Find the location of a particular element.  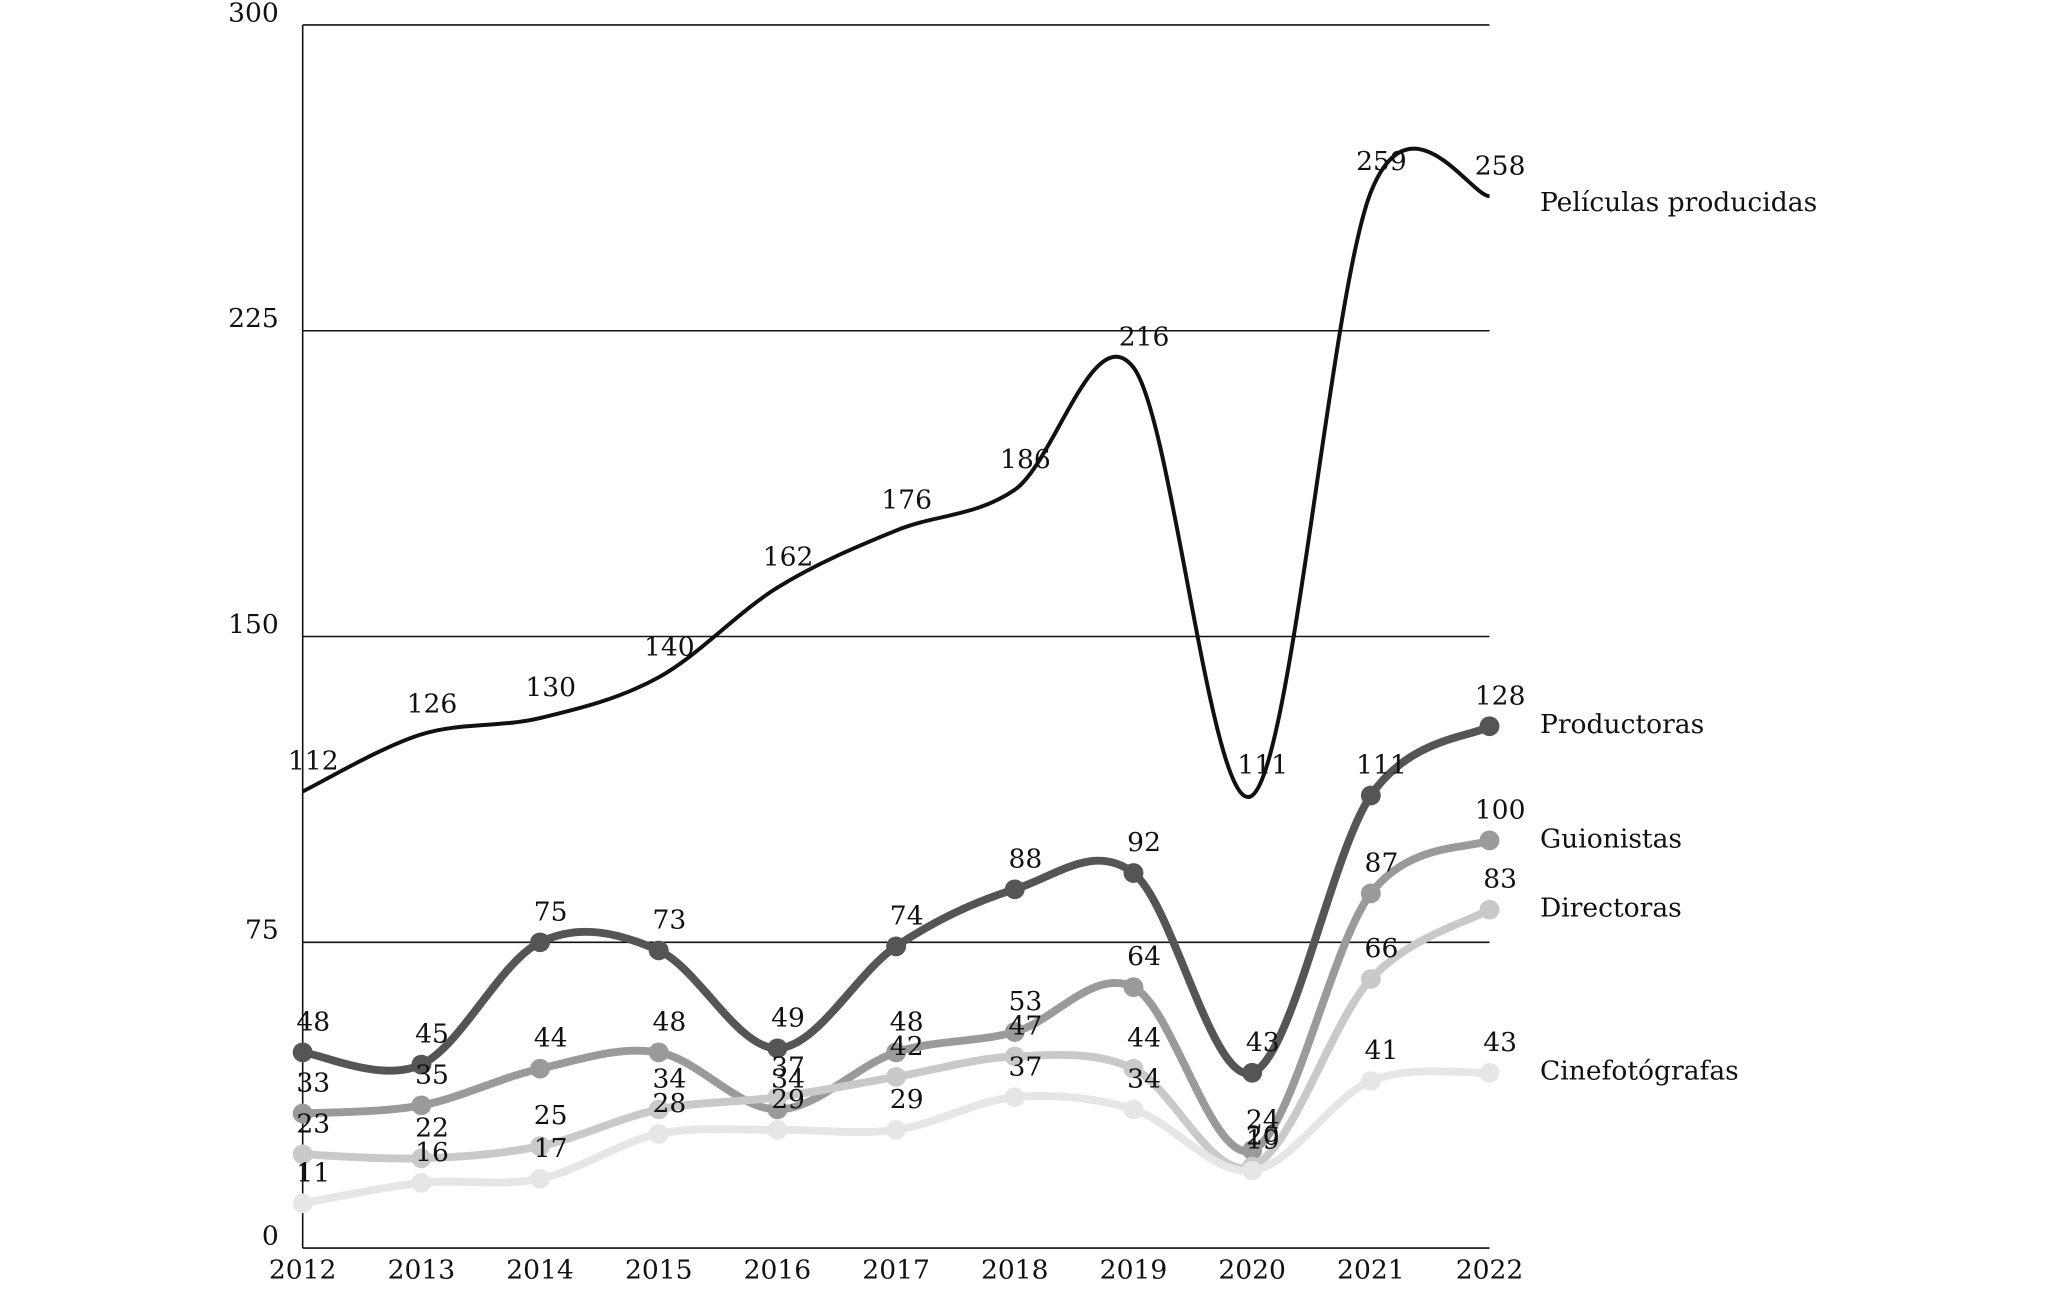

value-label: 73 is located at coordinates (669, 920).